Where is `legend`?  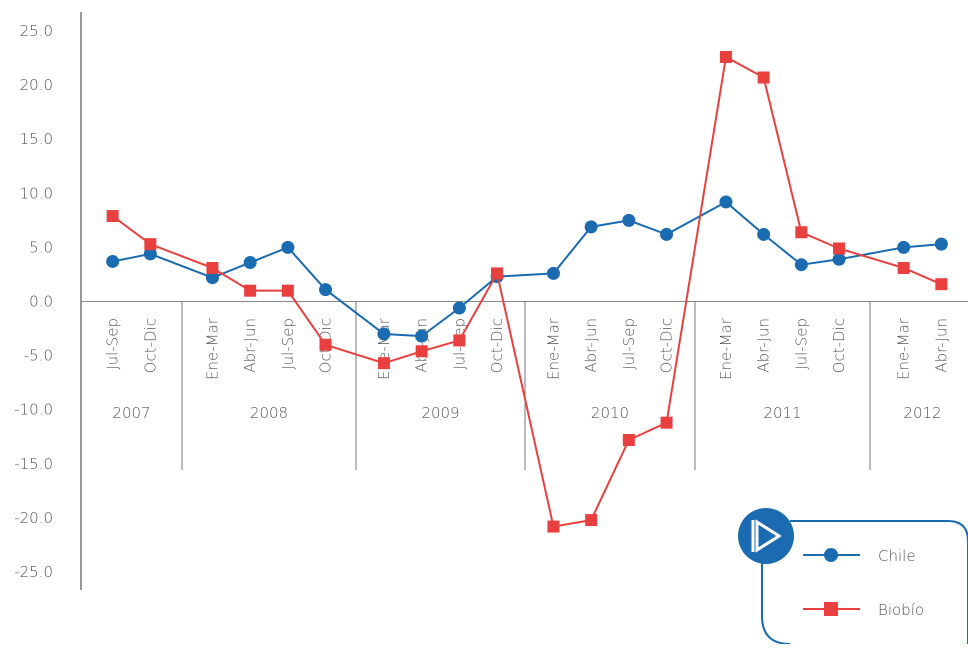 legend is located at coordinates (853, 576).